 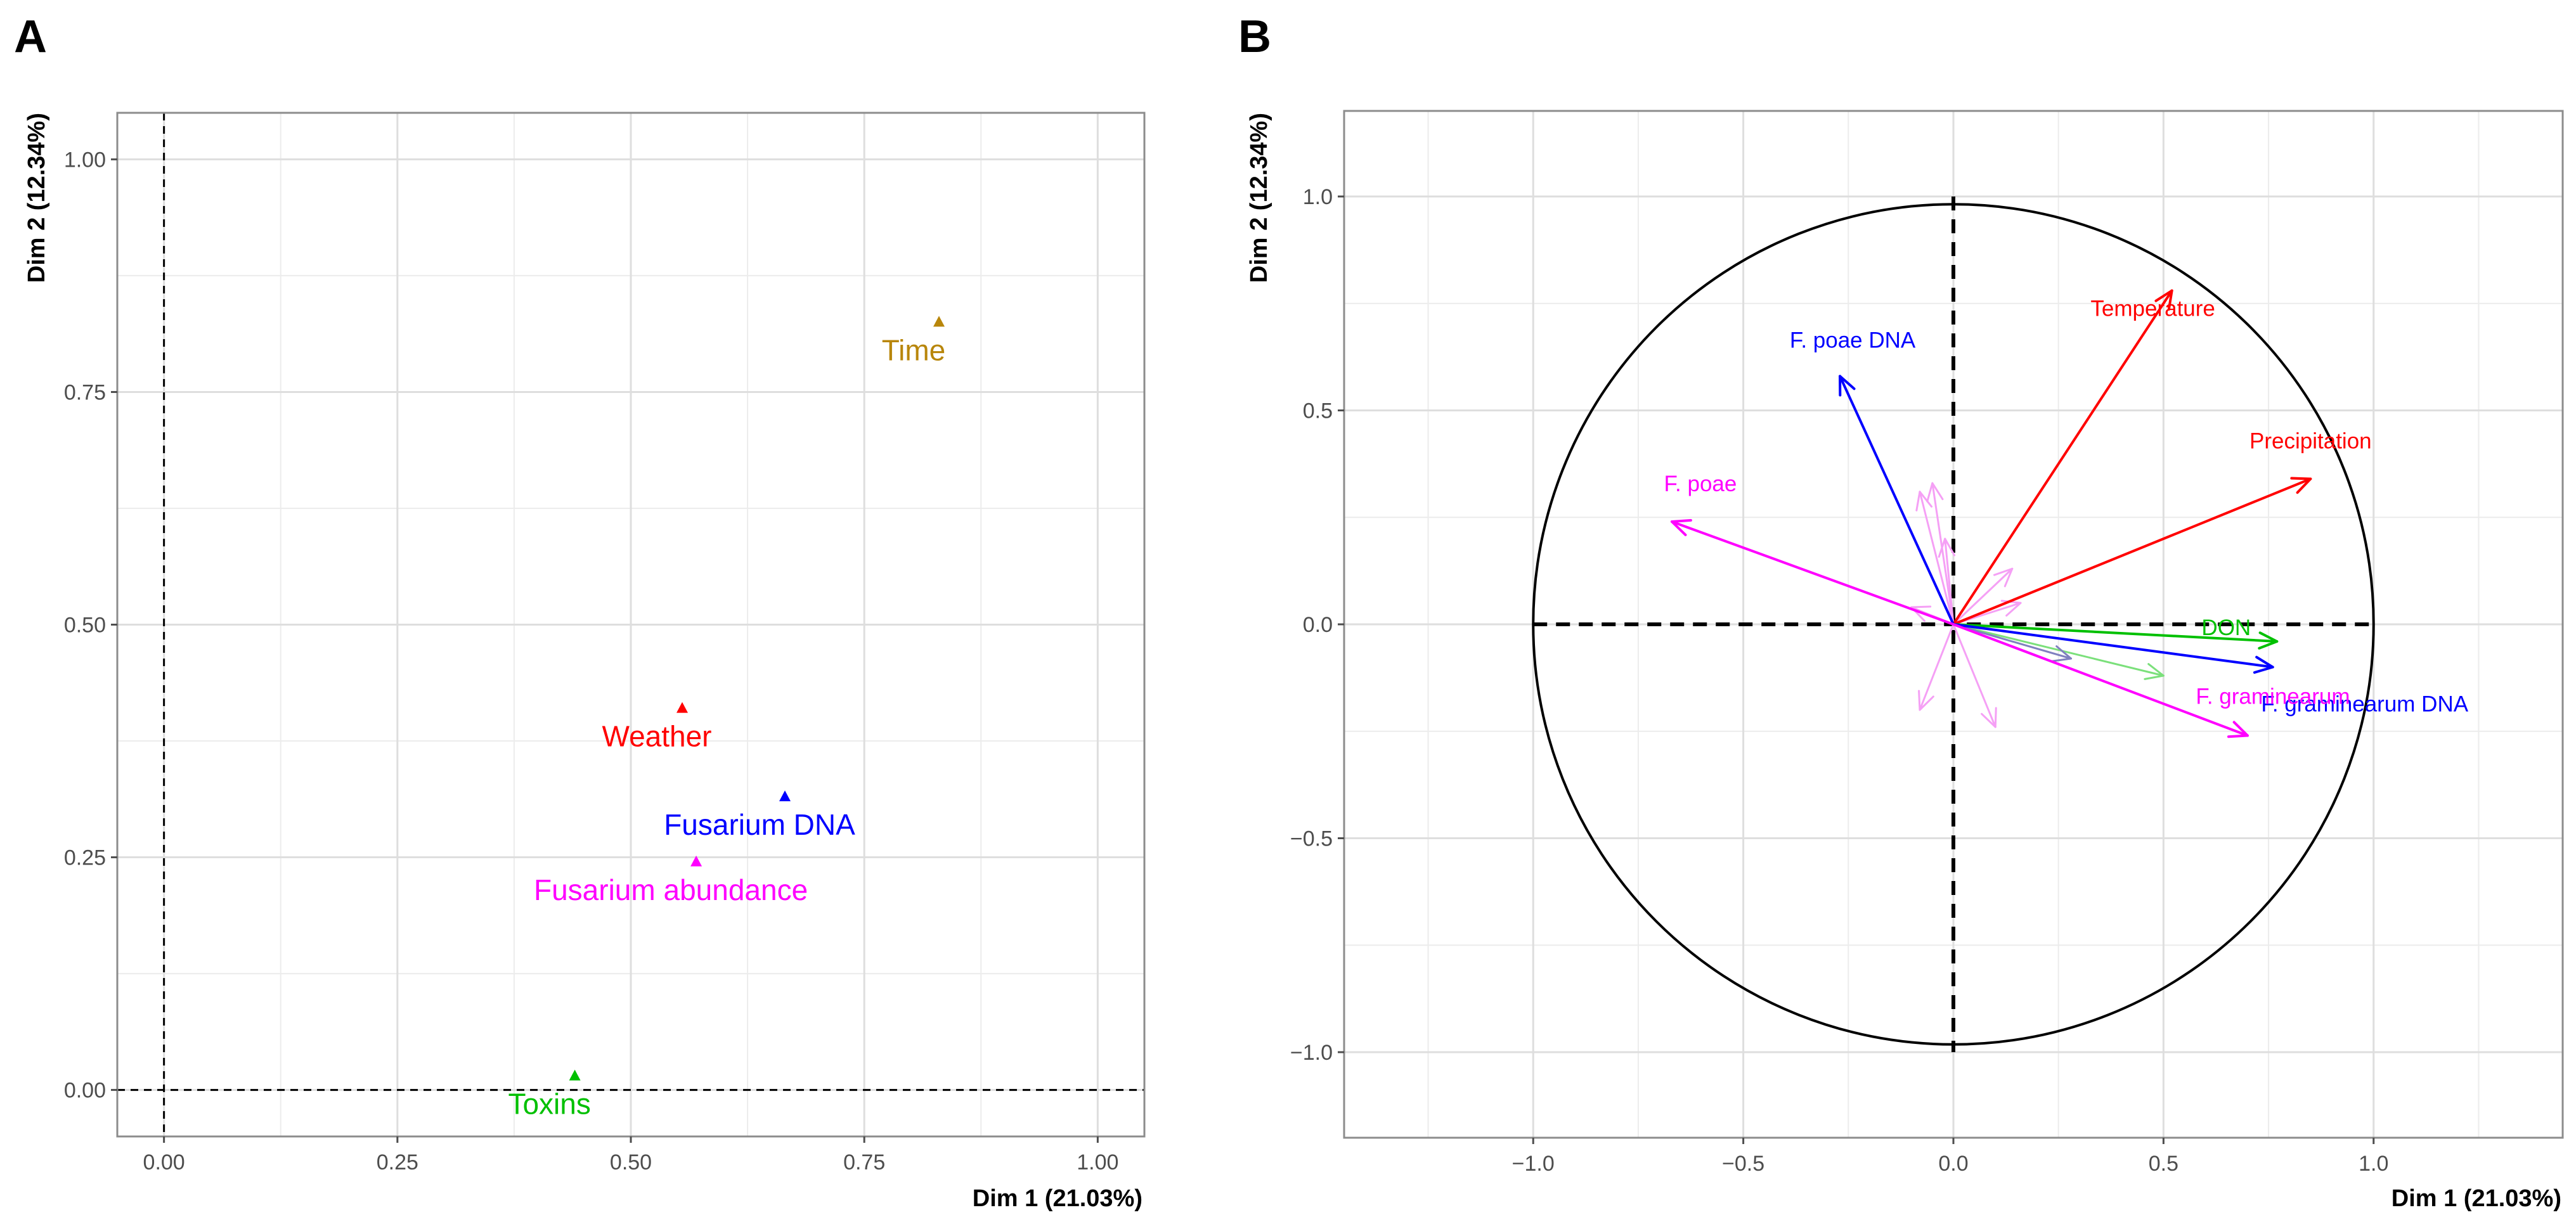 What do you see at coordinates (631, 1162) in the screenshot?
I see `panel-a-x-tick-label: 0.50` at bounding box center [631, 1162].